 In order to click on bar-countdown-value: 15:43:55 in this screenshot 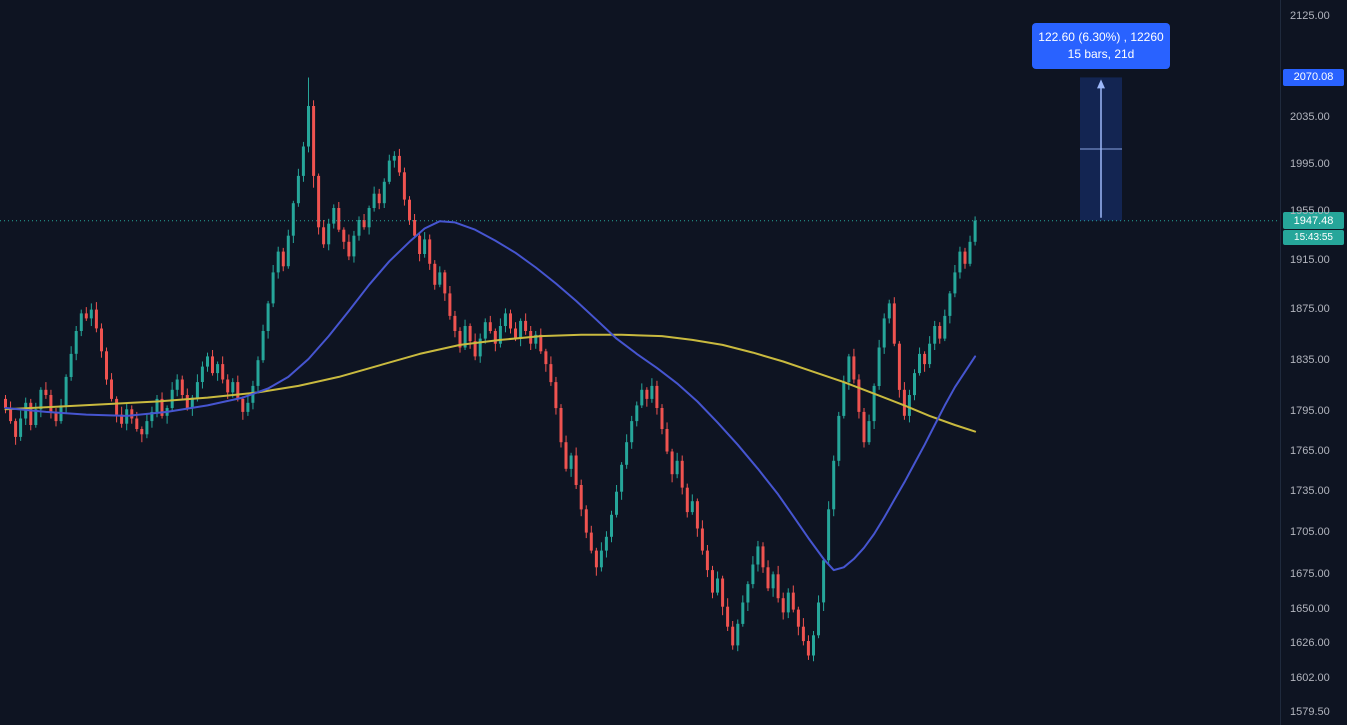, I will do `click(1313, 238)`.